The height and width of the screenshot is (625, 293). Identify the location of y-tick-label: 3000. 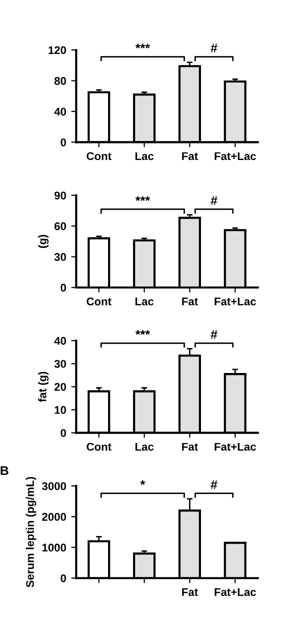
(54, 486).